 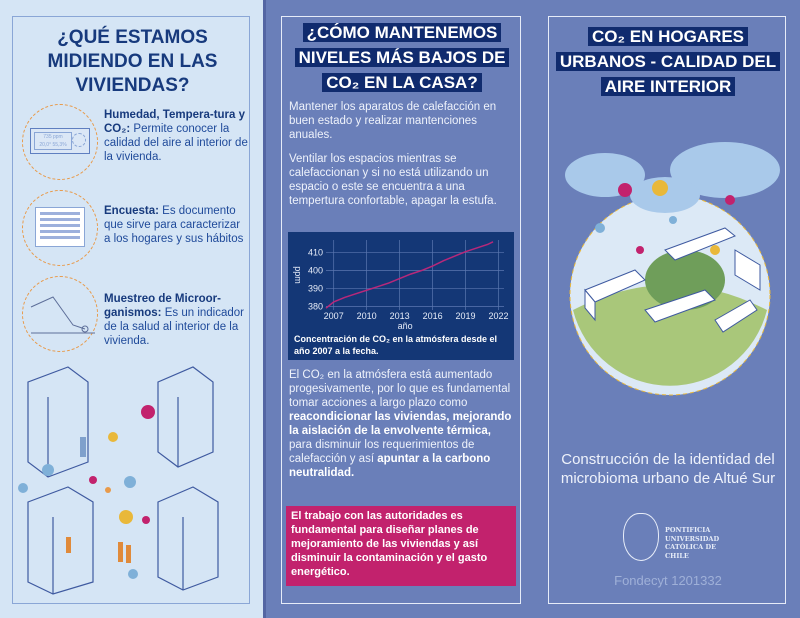 I want to click on university-name: PONTIFICIA UNIVERSIDAD CATÓLICA DE CHILE, so click(x=692, y=543).